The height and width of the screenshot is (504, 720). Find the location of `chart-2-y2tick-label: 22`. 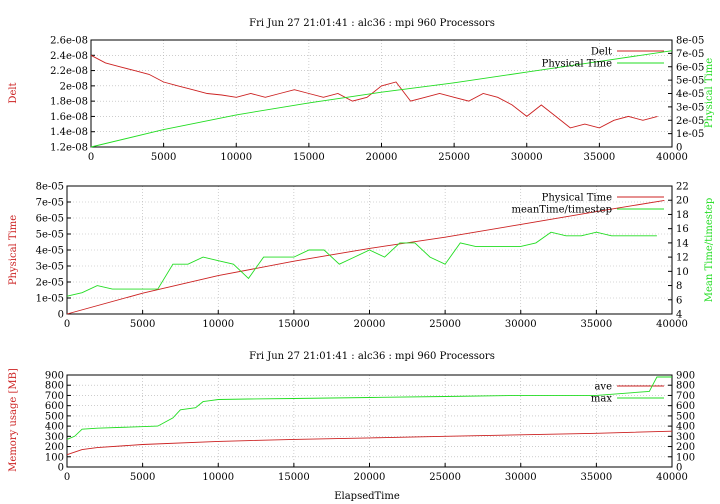

chart-2-y2tick-label: 22 is located at coordinates (682, 187).